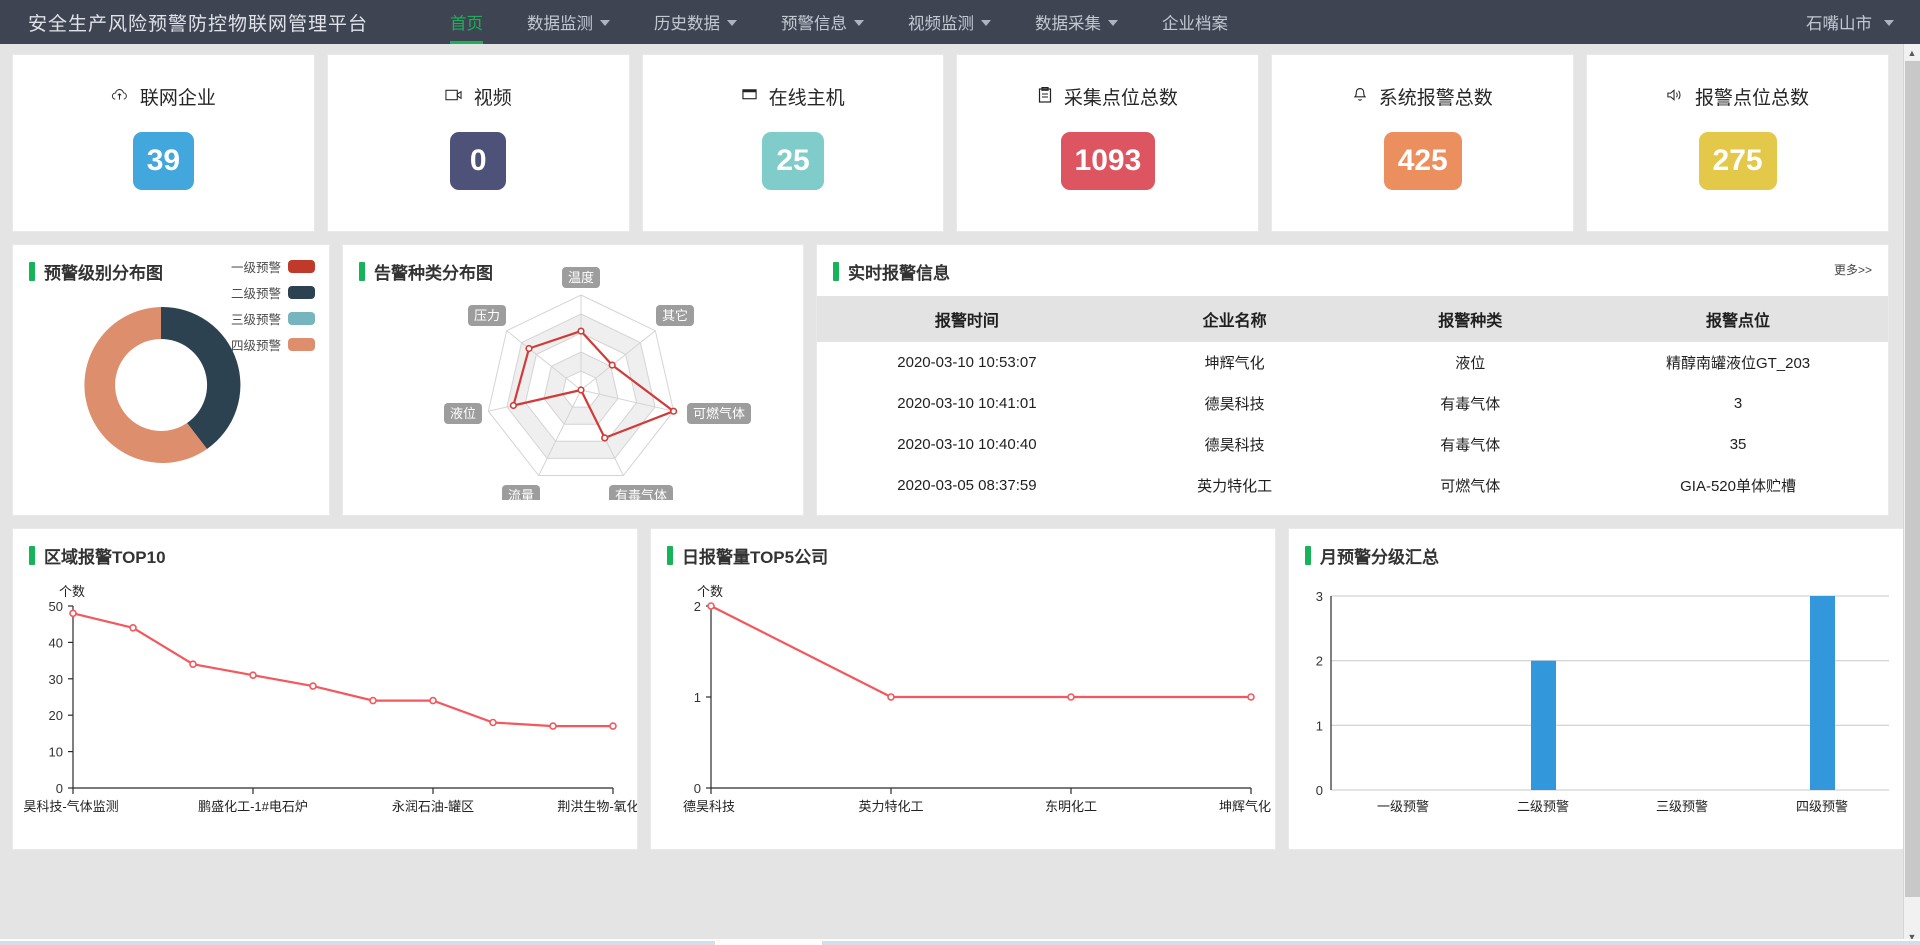 The image size is (1920, 945). I want to click on line-markers, so click(343, 669).